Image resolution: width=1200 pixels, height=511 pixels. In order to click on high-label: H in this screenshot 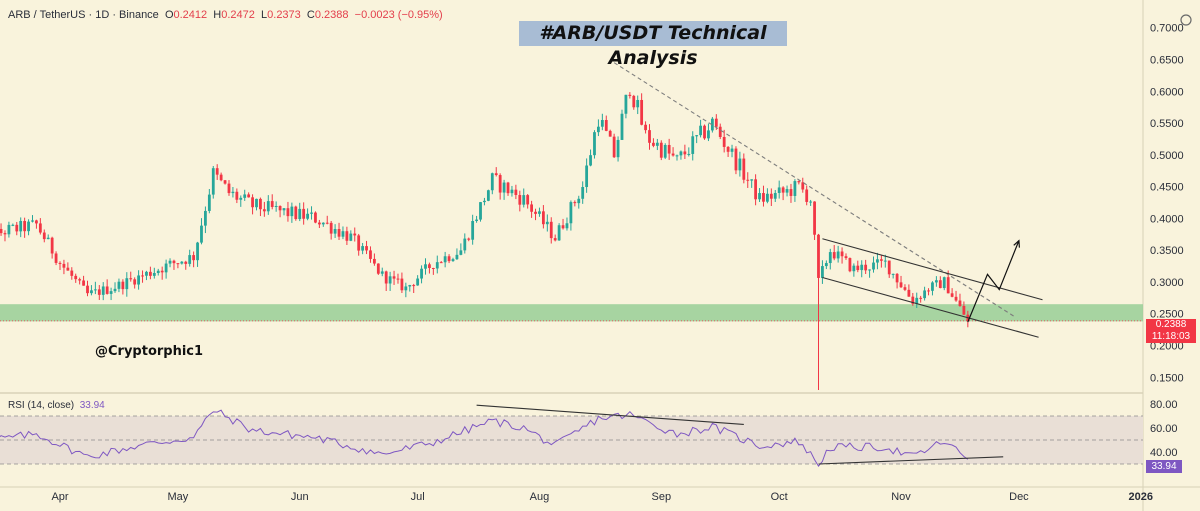, I will do `click(217, 15)`.